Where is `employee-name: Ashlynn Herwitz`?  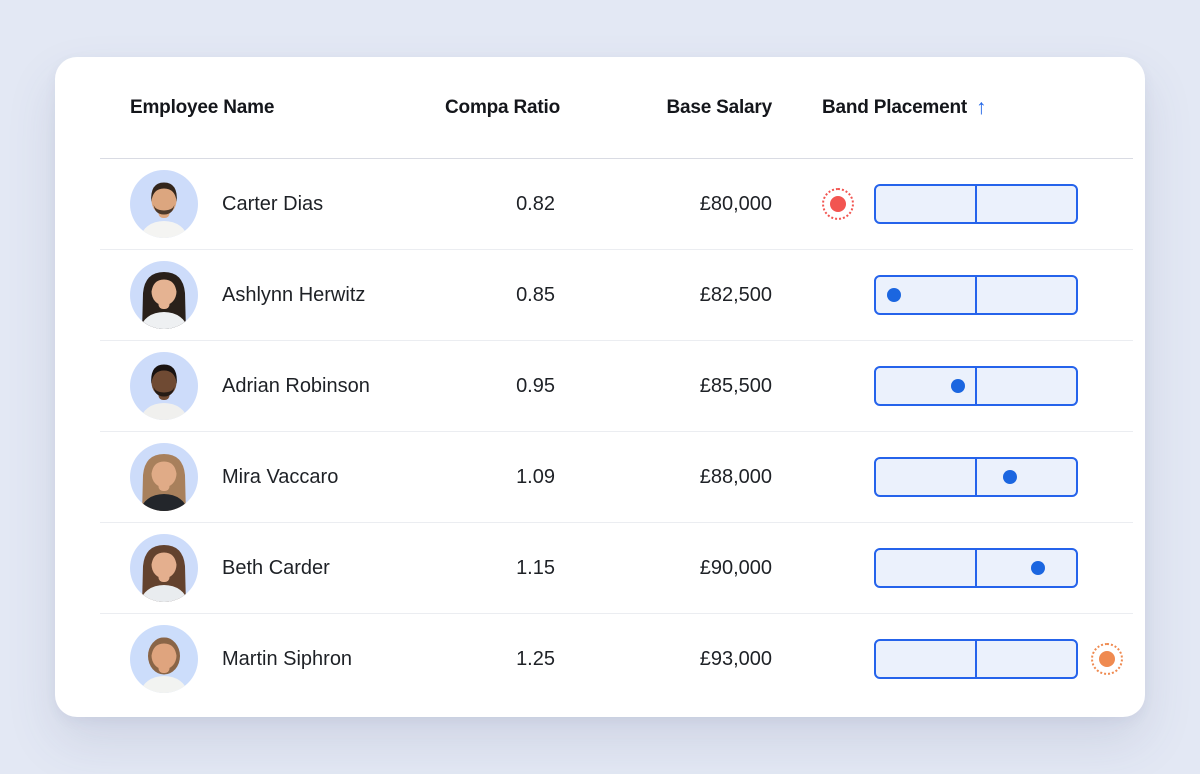
employee-name: Ashlynn Herwitz is located at coordinates (294, 294).